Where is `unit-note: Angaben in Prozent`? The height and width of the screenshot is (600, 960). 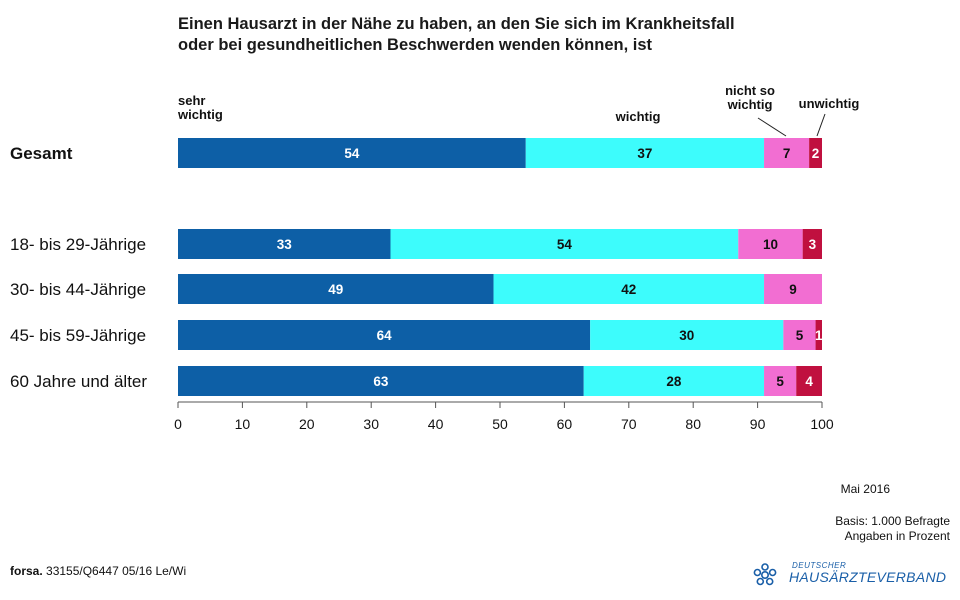
unit-note: Angaben in Prozent is located at coordinates (897, 536).